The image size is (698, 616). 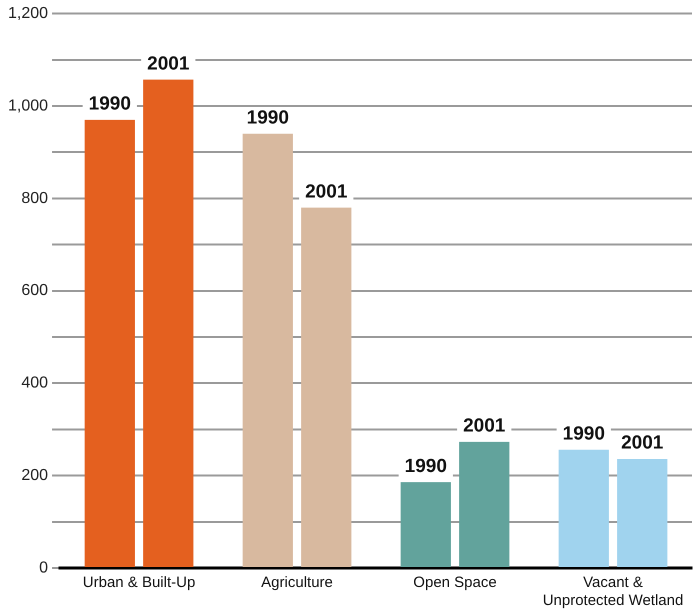 What do you see at coordinates (43, 567) in the screenshot?
I see `y-tick-label: 0` at bounding box center [43, 567].